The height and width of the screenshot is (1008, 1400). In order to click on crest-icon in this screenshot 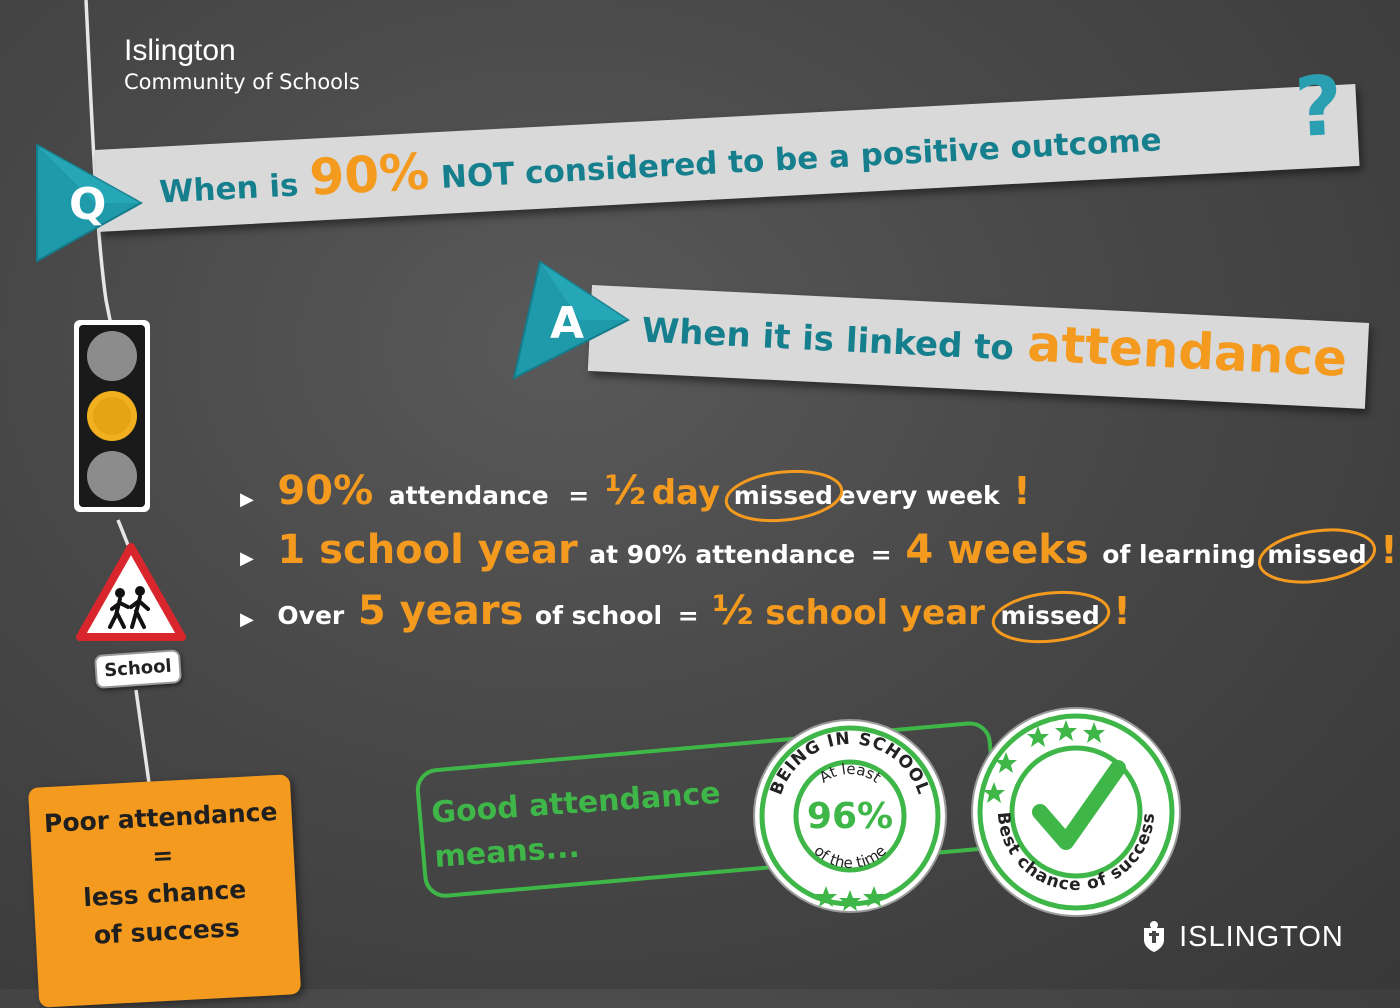, I will do `click(1154, 936)`.